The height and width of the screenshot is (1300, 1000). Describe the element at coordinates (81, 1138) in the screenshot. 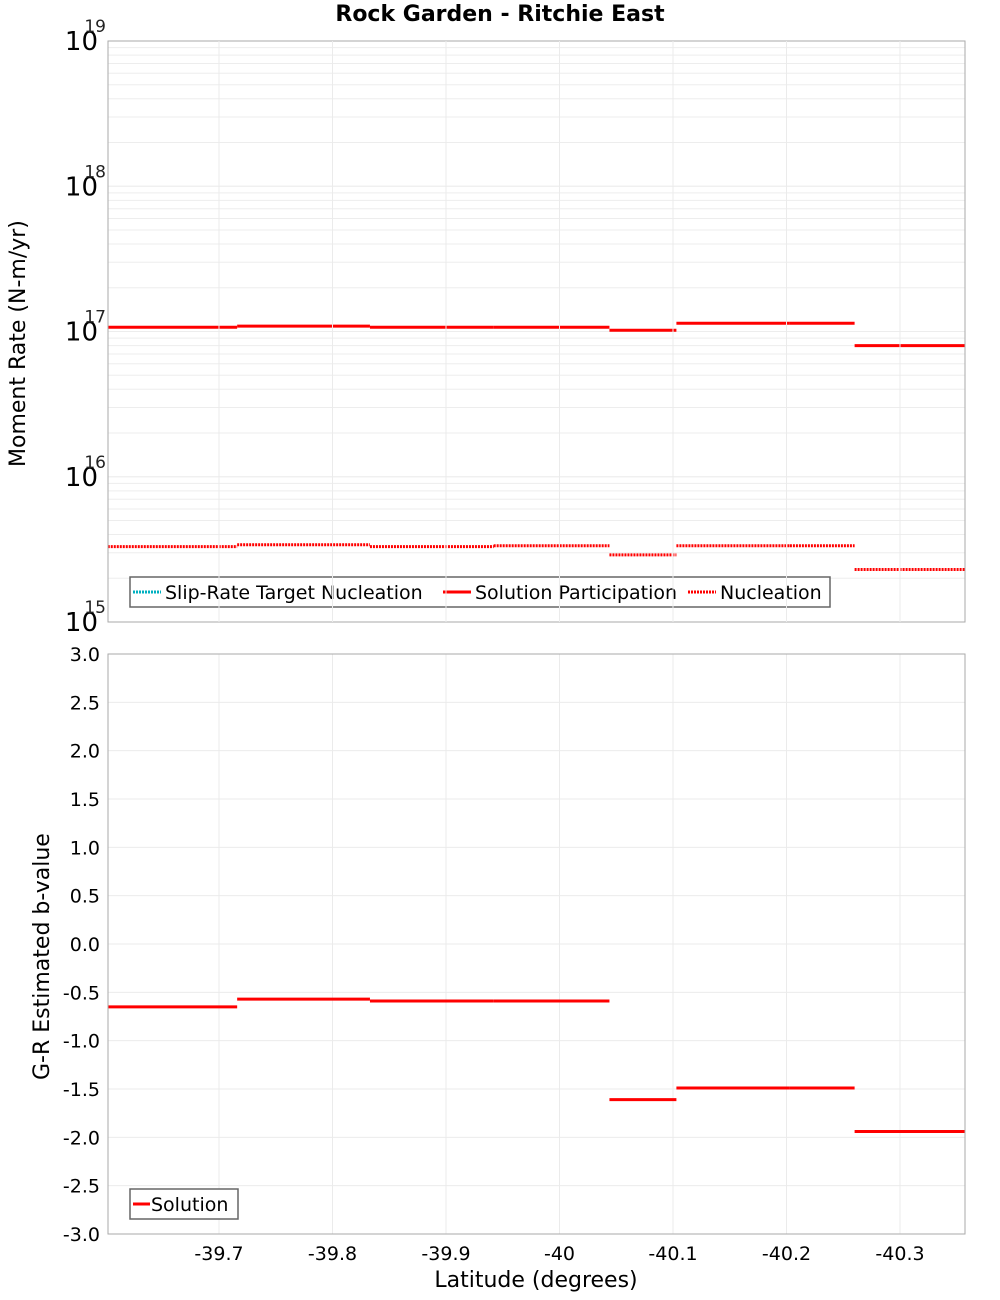

I see `y-tick-label: -2.0` at that location.